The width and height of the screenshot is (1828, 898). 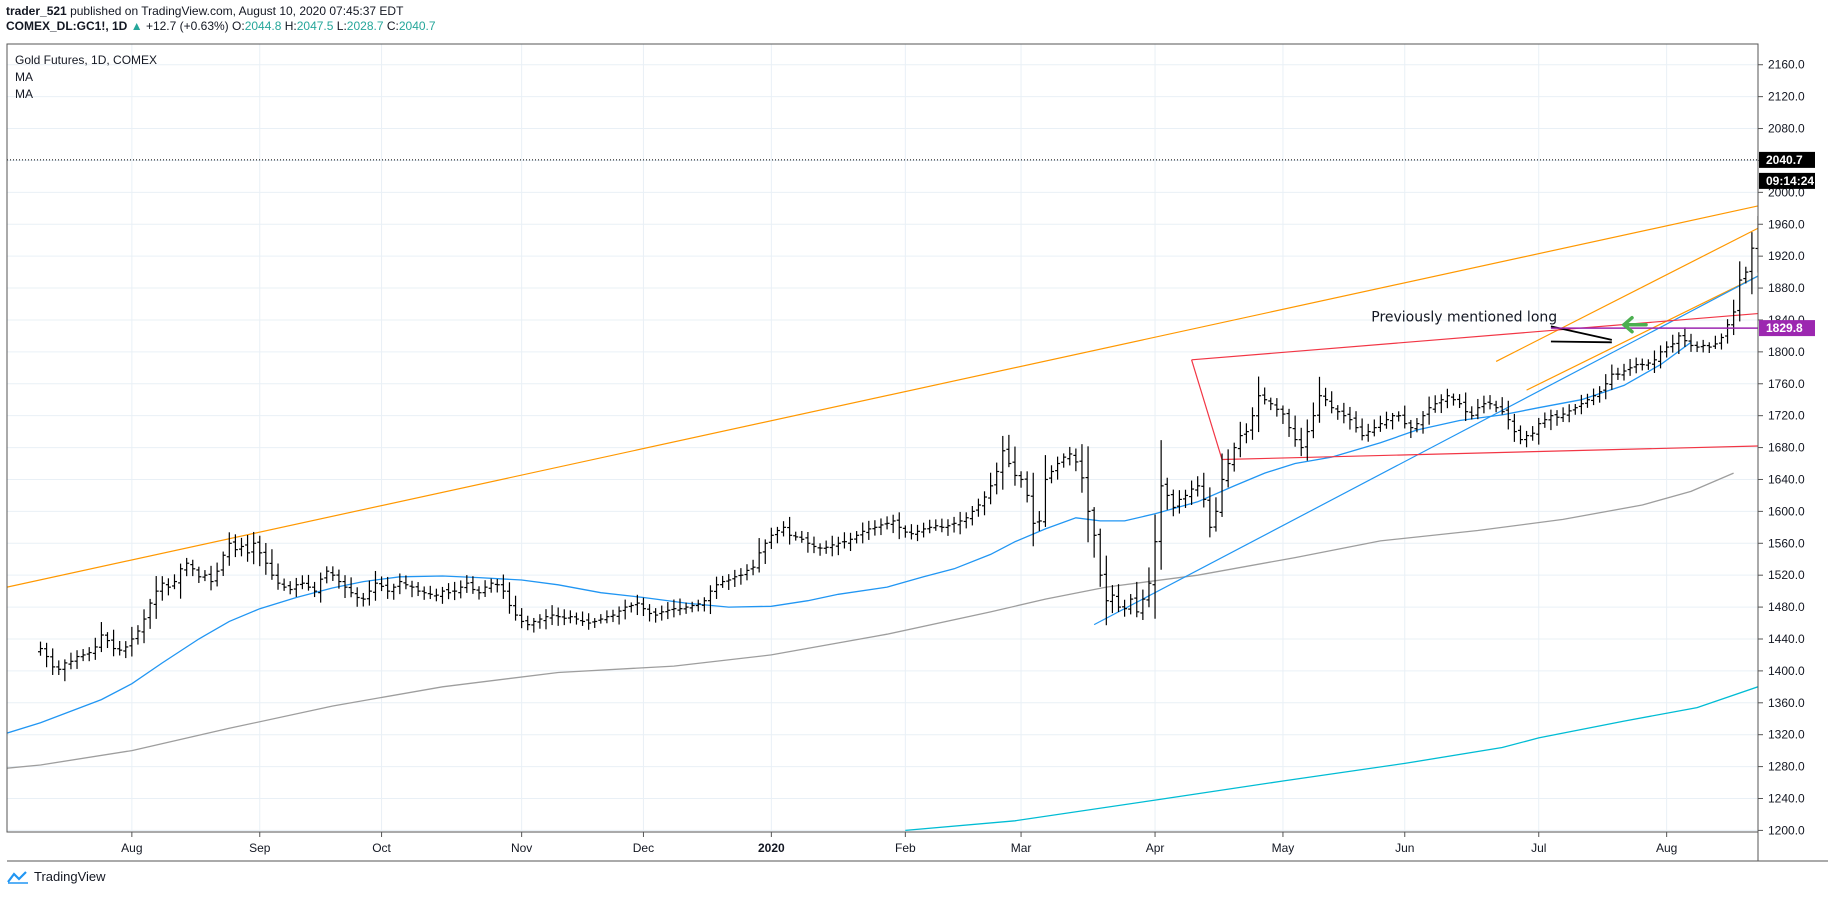 I want to click on green-arrow-icon, so click(x=1634, y=324).